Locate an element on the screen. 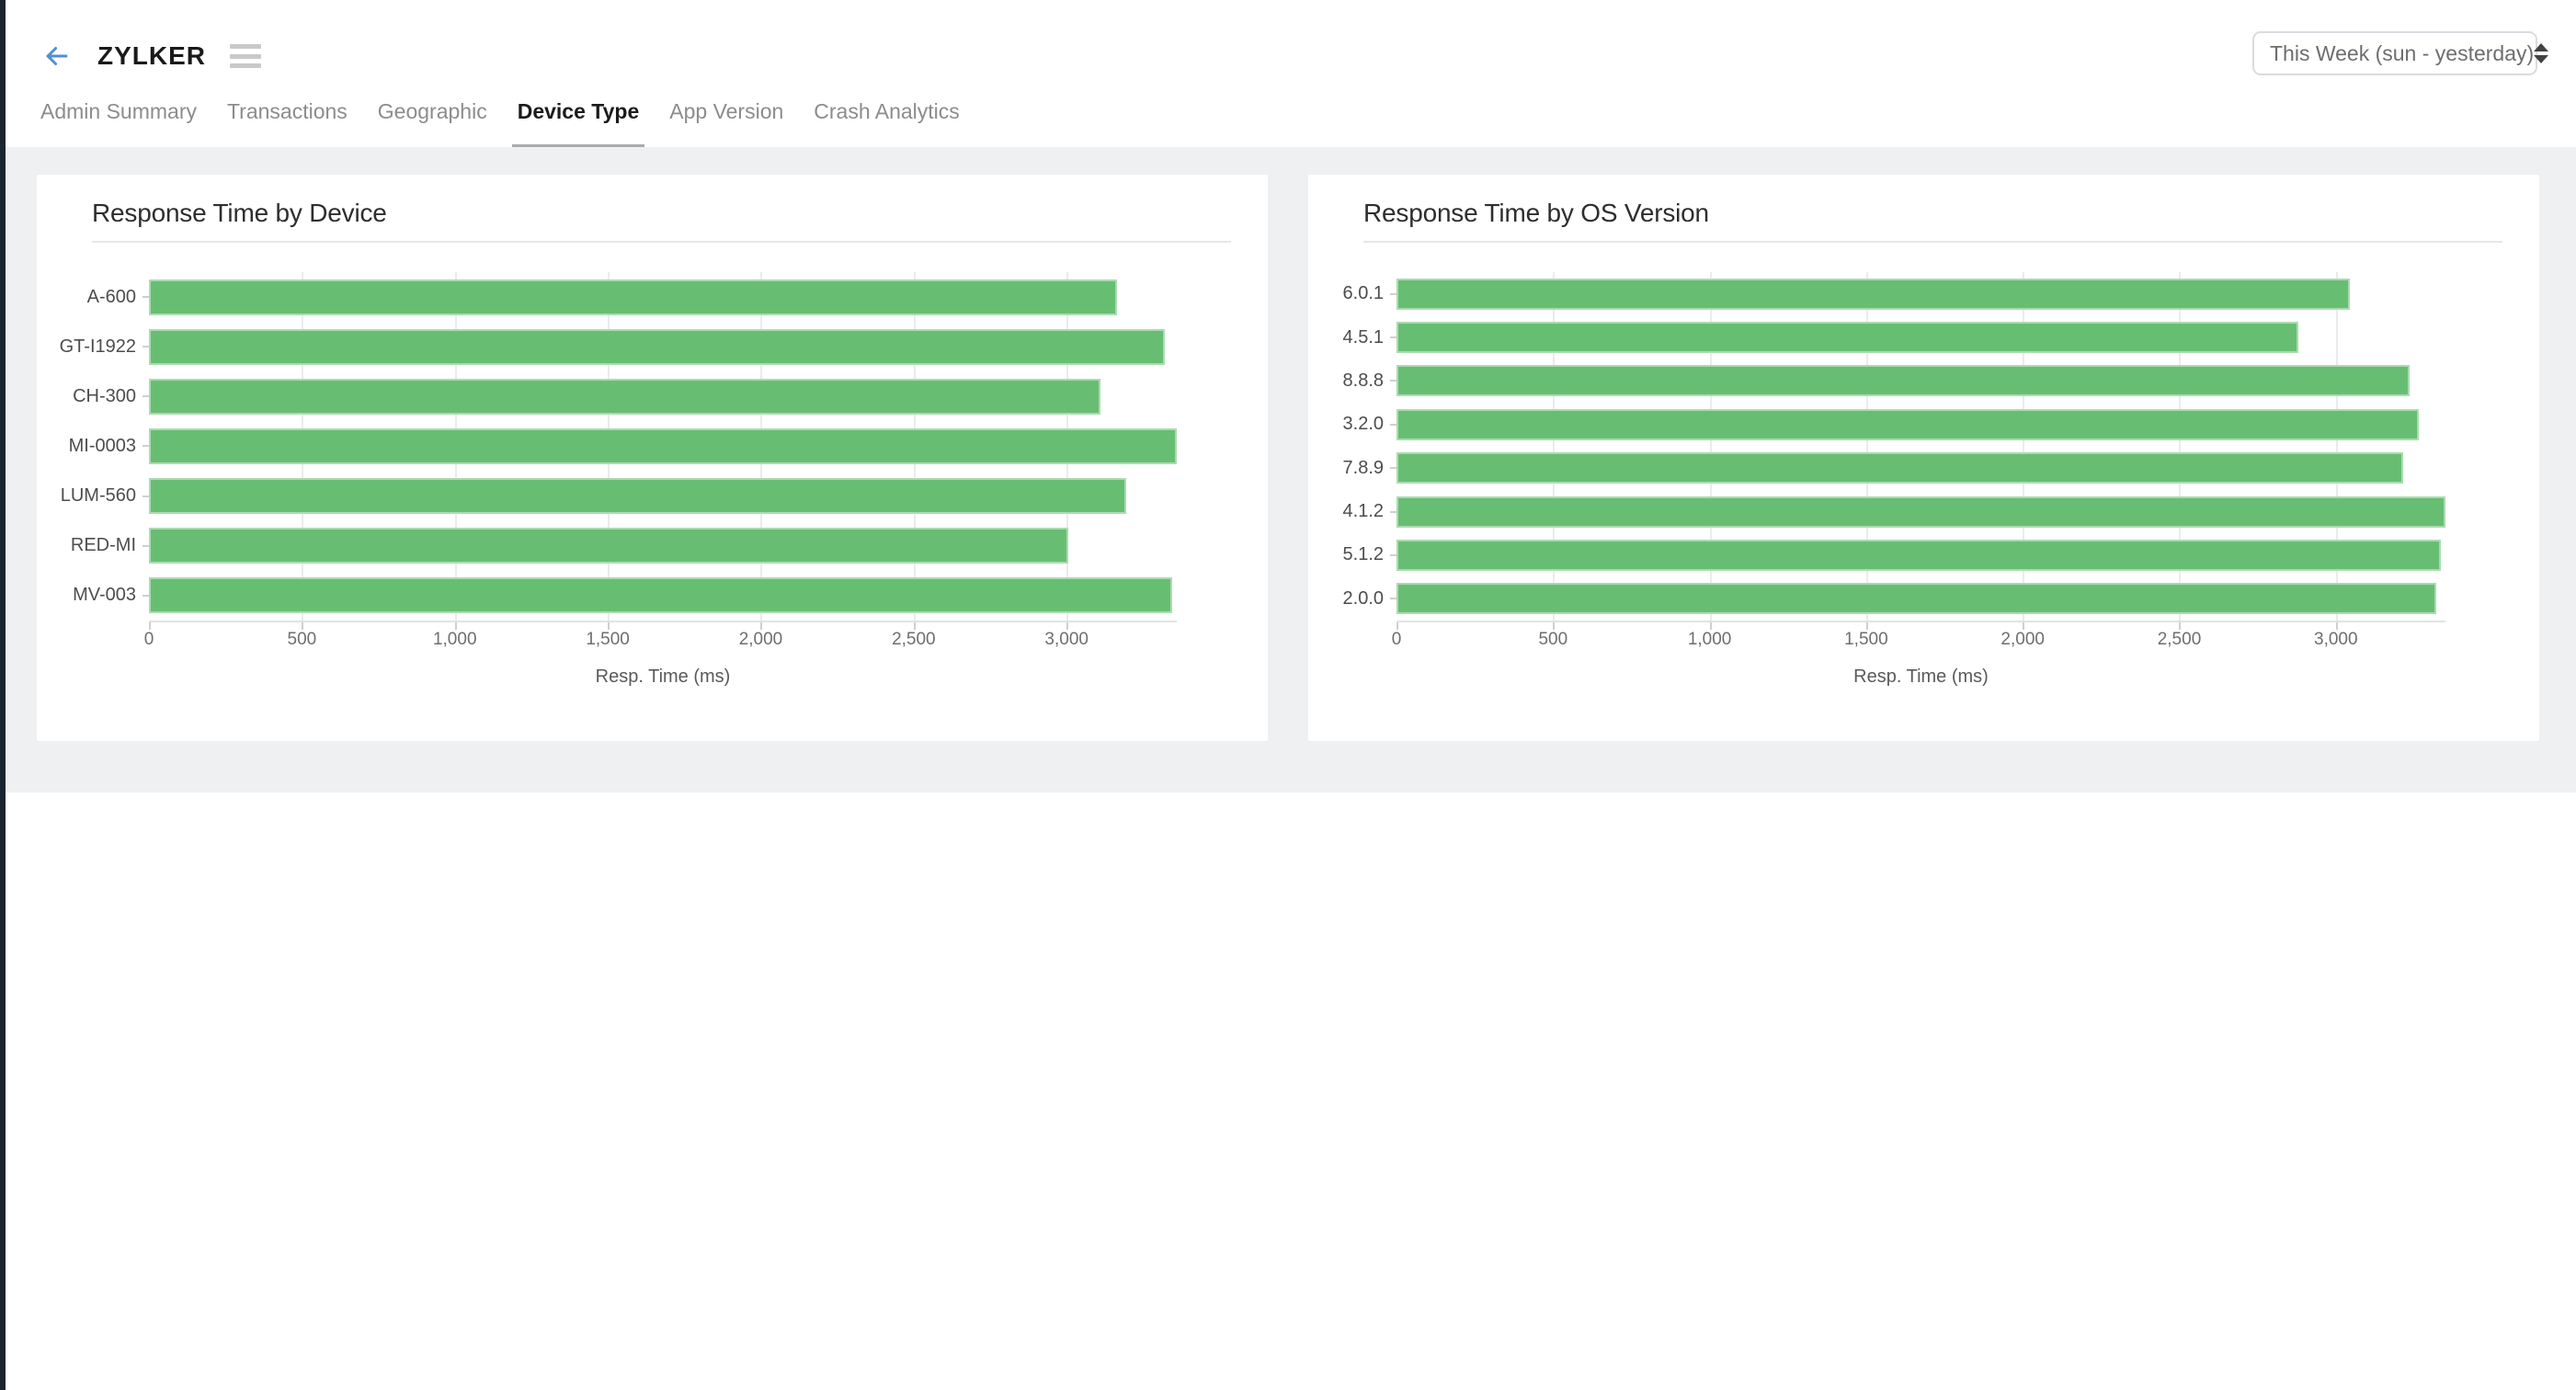  y-axis-label-row: 3.2.0 is located at coordinates (1361, 424).